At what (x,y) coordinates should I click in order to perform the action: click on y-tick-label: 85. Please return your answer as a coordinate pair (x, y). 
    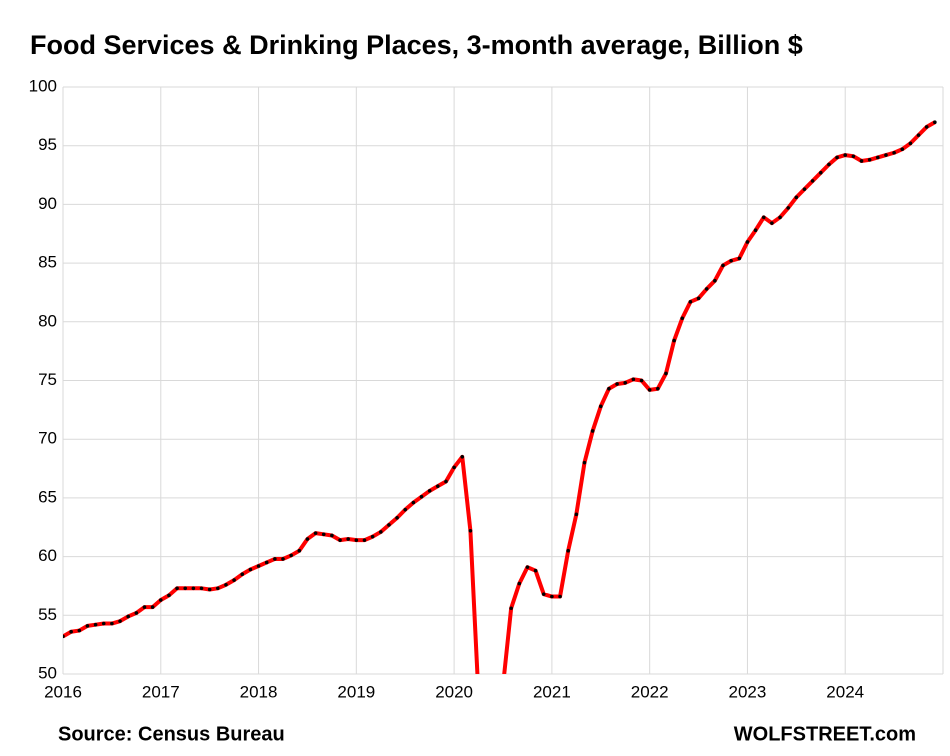
    Looking at the image, I should click on (47, 262).